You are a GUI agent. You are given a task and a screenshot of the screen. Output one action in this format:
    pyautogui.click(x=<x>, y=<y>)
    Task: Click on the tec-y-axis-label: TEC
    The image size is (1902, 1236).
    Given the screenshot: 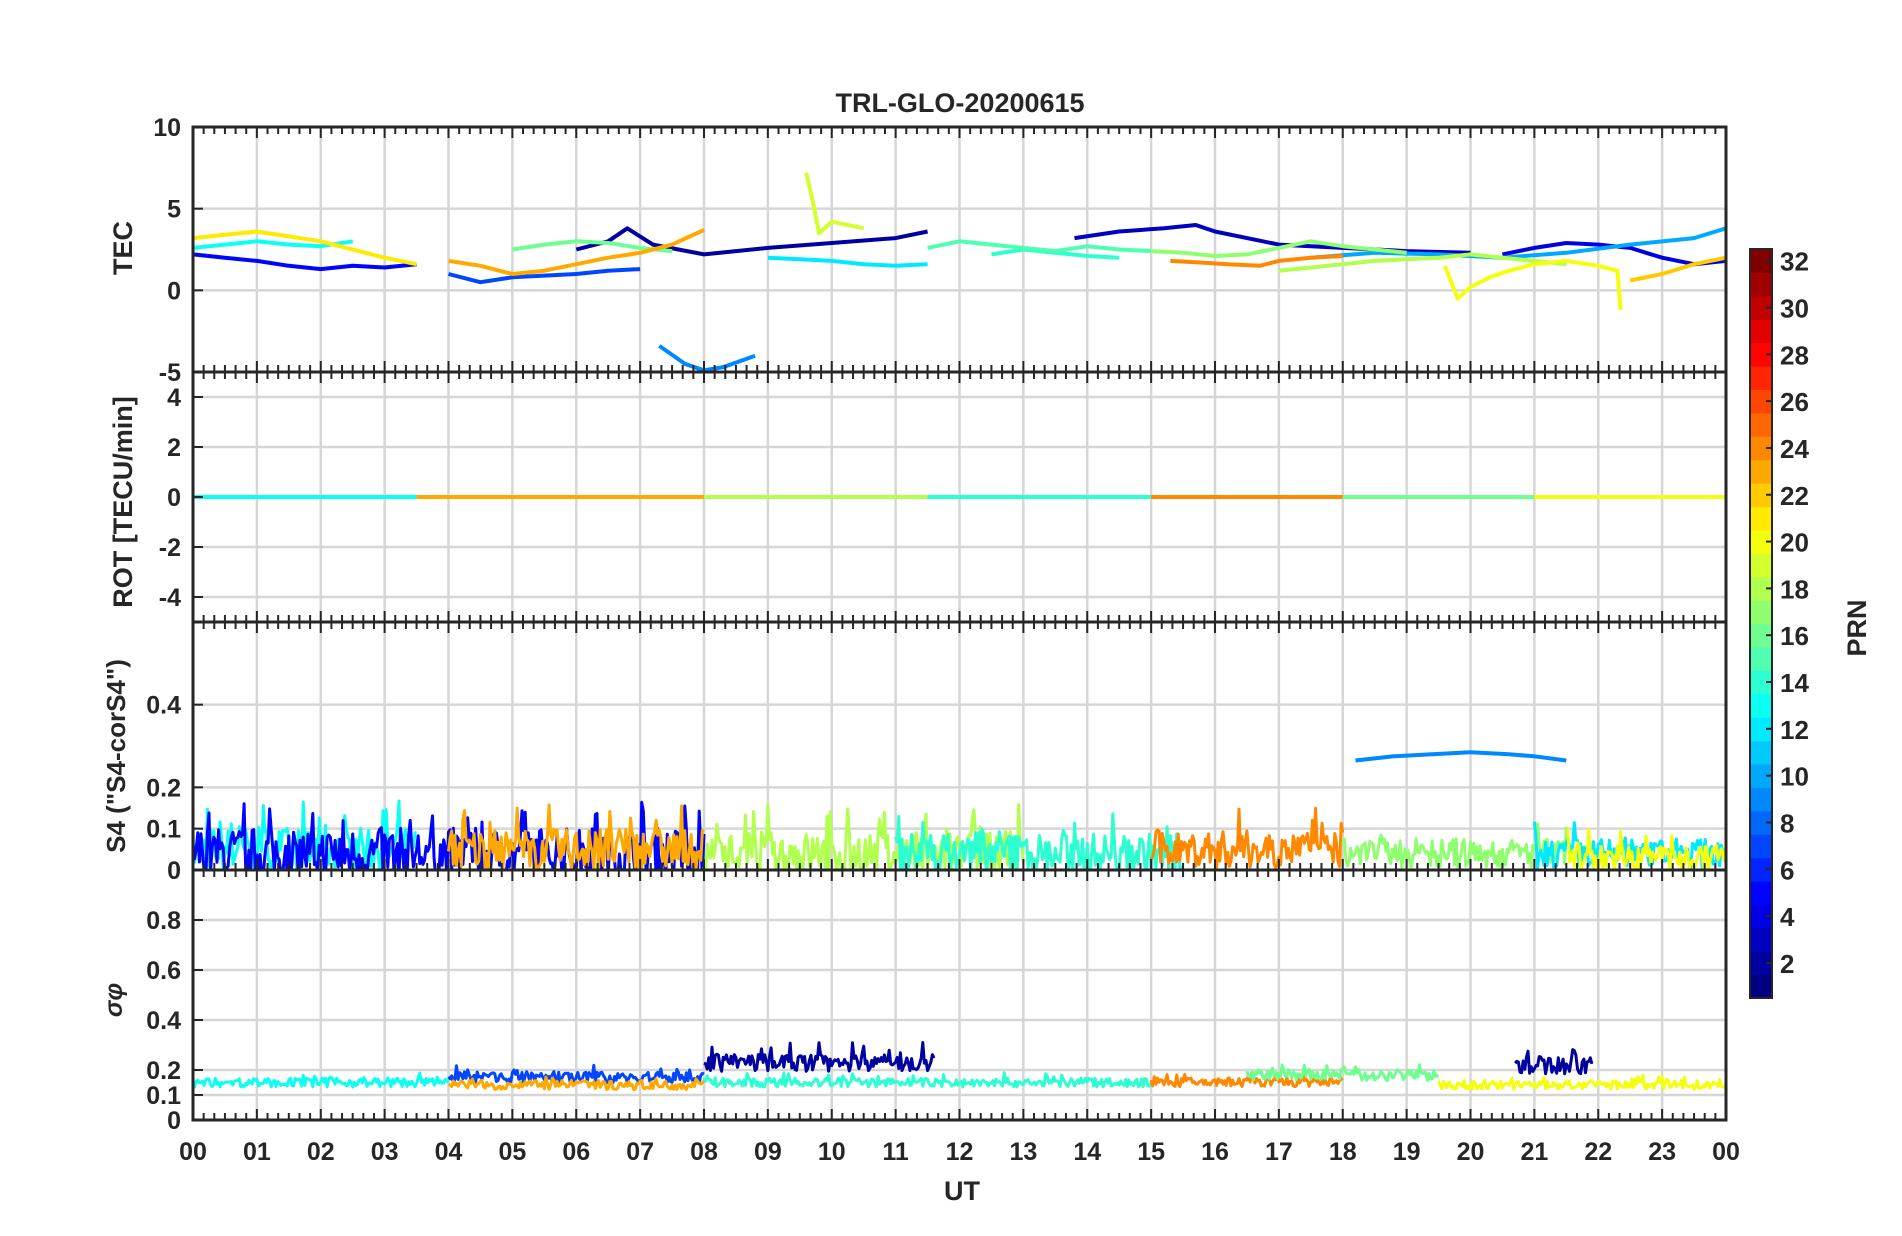 What is the action you would take?
    pyautogui.click(x=123, y=248)
    